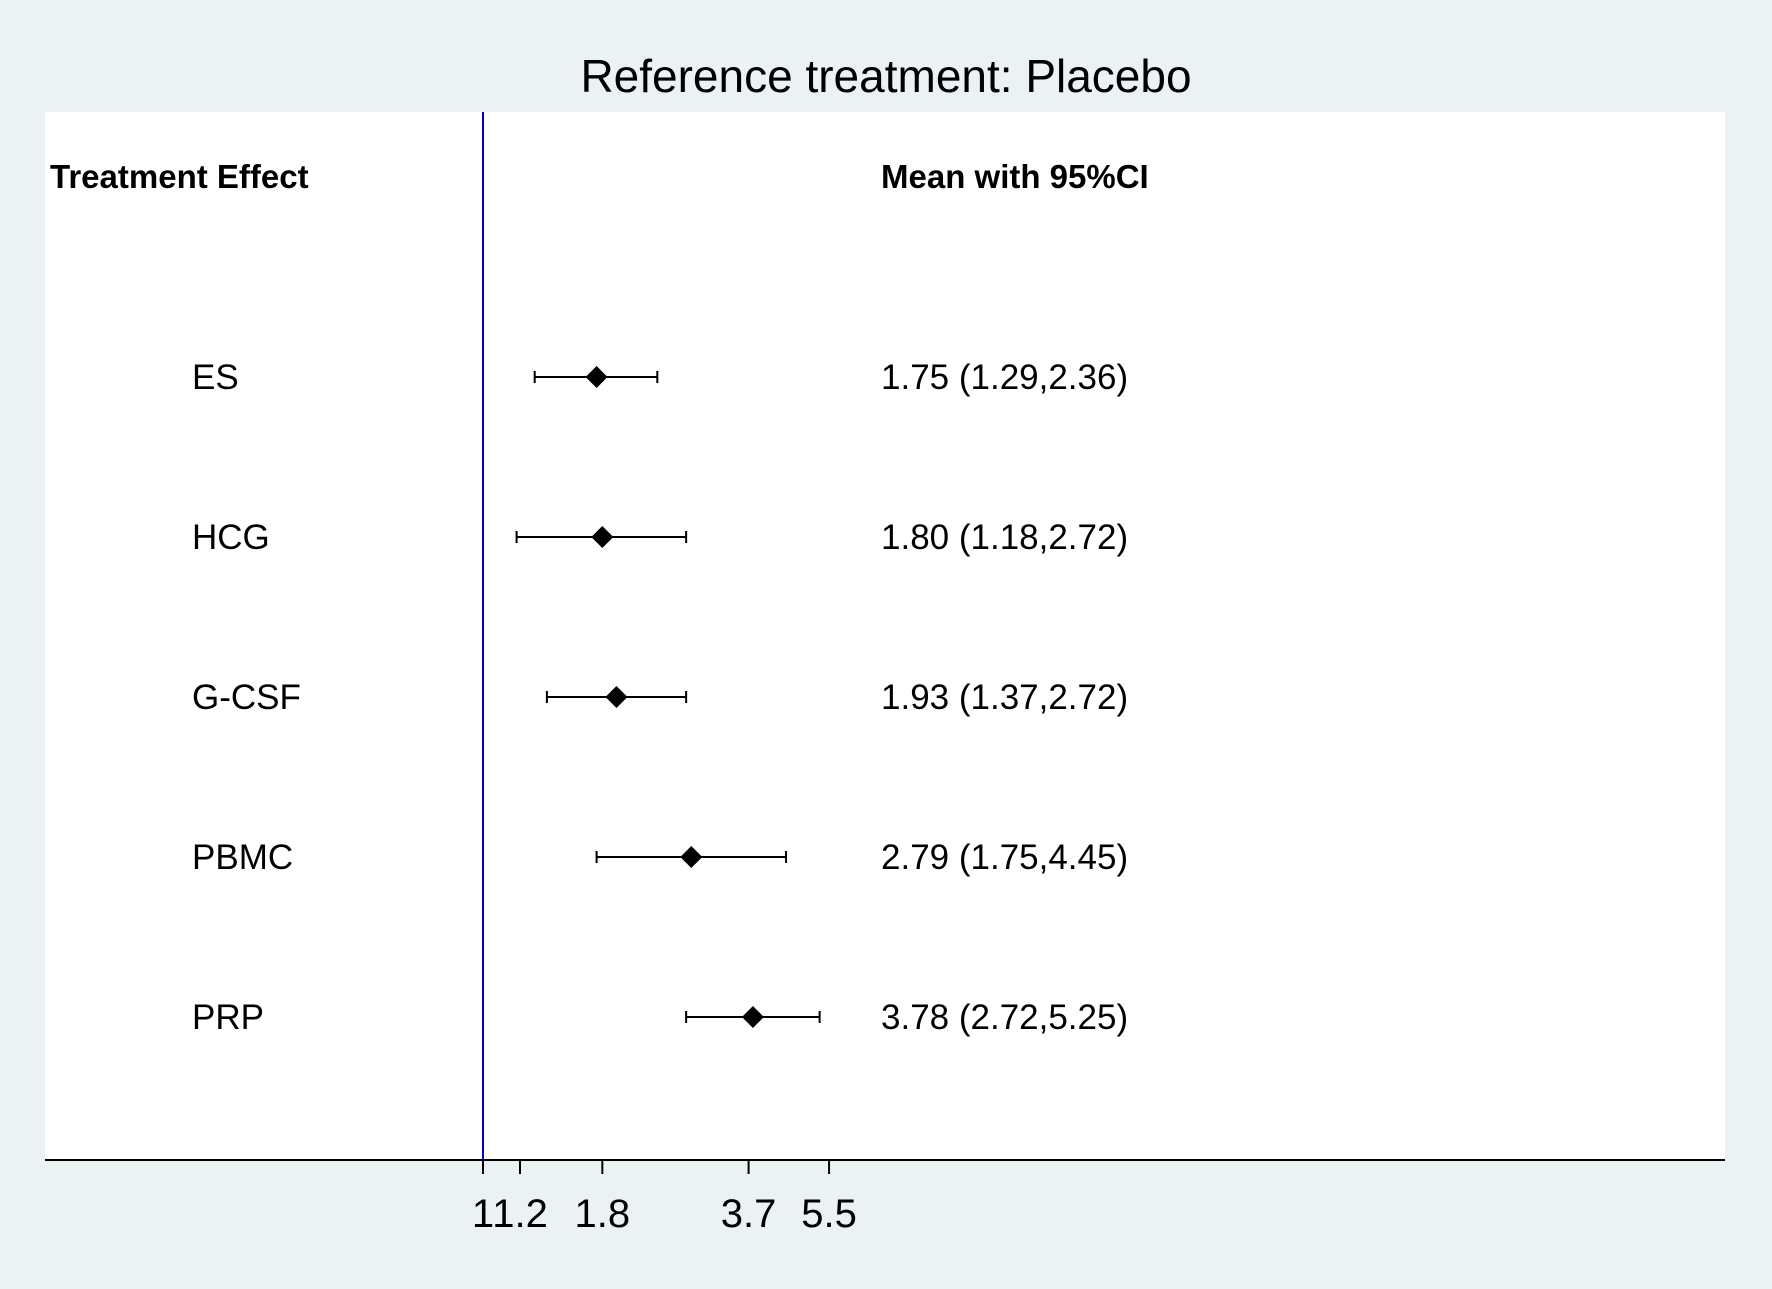 Image resolution: width=1772 pixels, height=1289 pixels. I want to click on treatment-label: HCG, so click(231, 537).